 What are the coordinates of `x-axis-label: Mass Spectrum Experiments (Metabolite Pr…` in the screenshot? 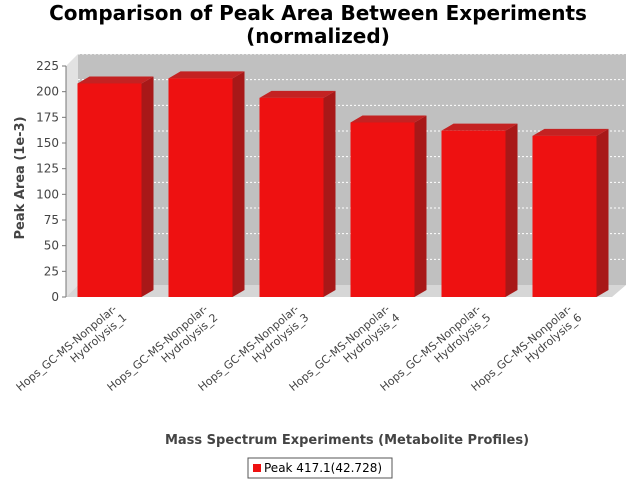 It's located at (347, 440).